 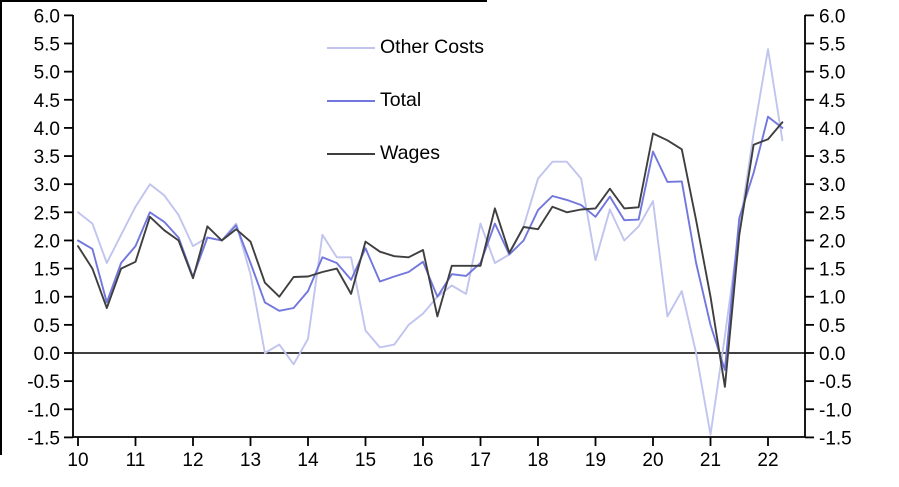 I want to click on legend-item-total: Total, so click(x=405, y=100).